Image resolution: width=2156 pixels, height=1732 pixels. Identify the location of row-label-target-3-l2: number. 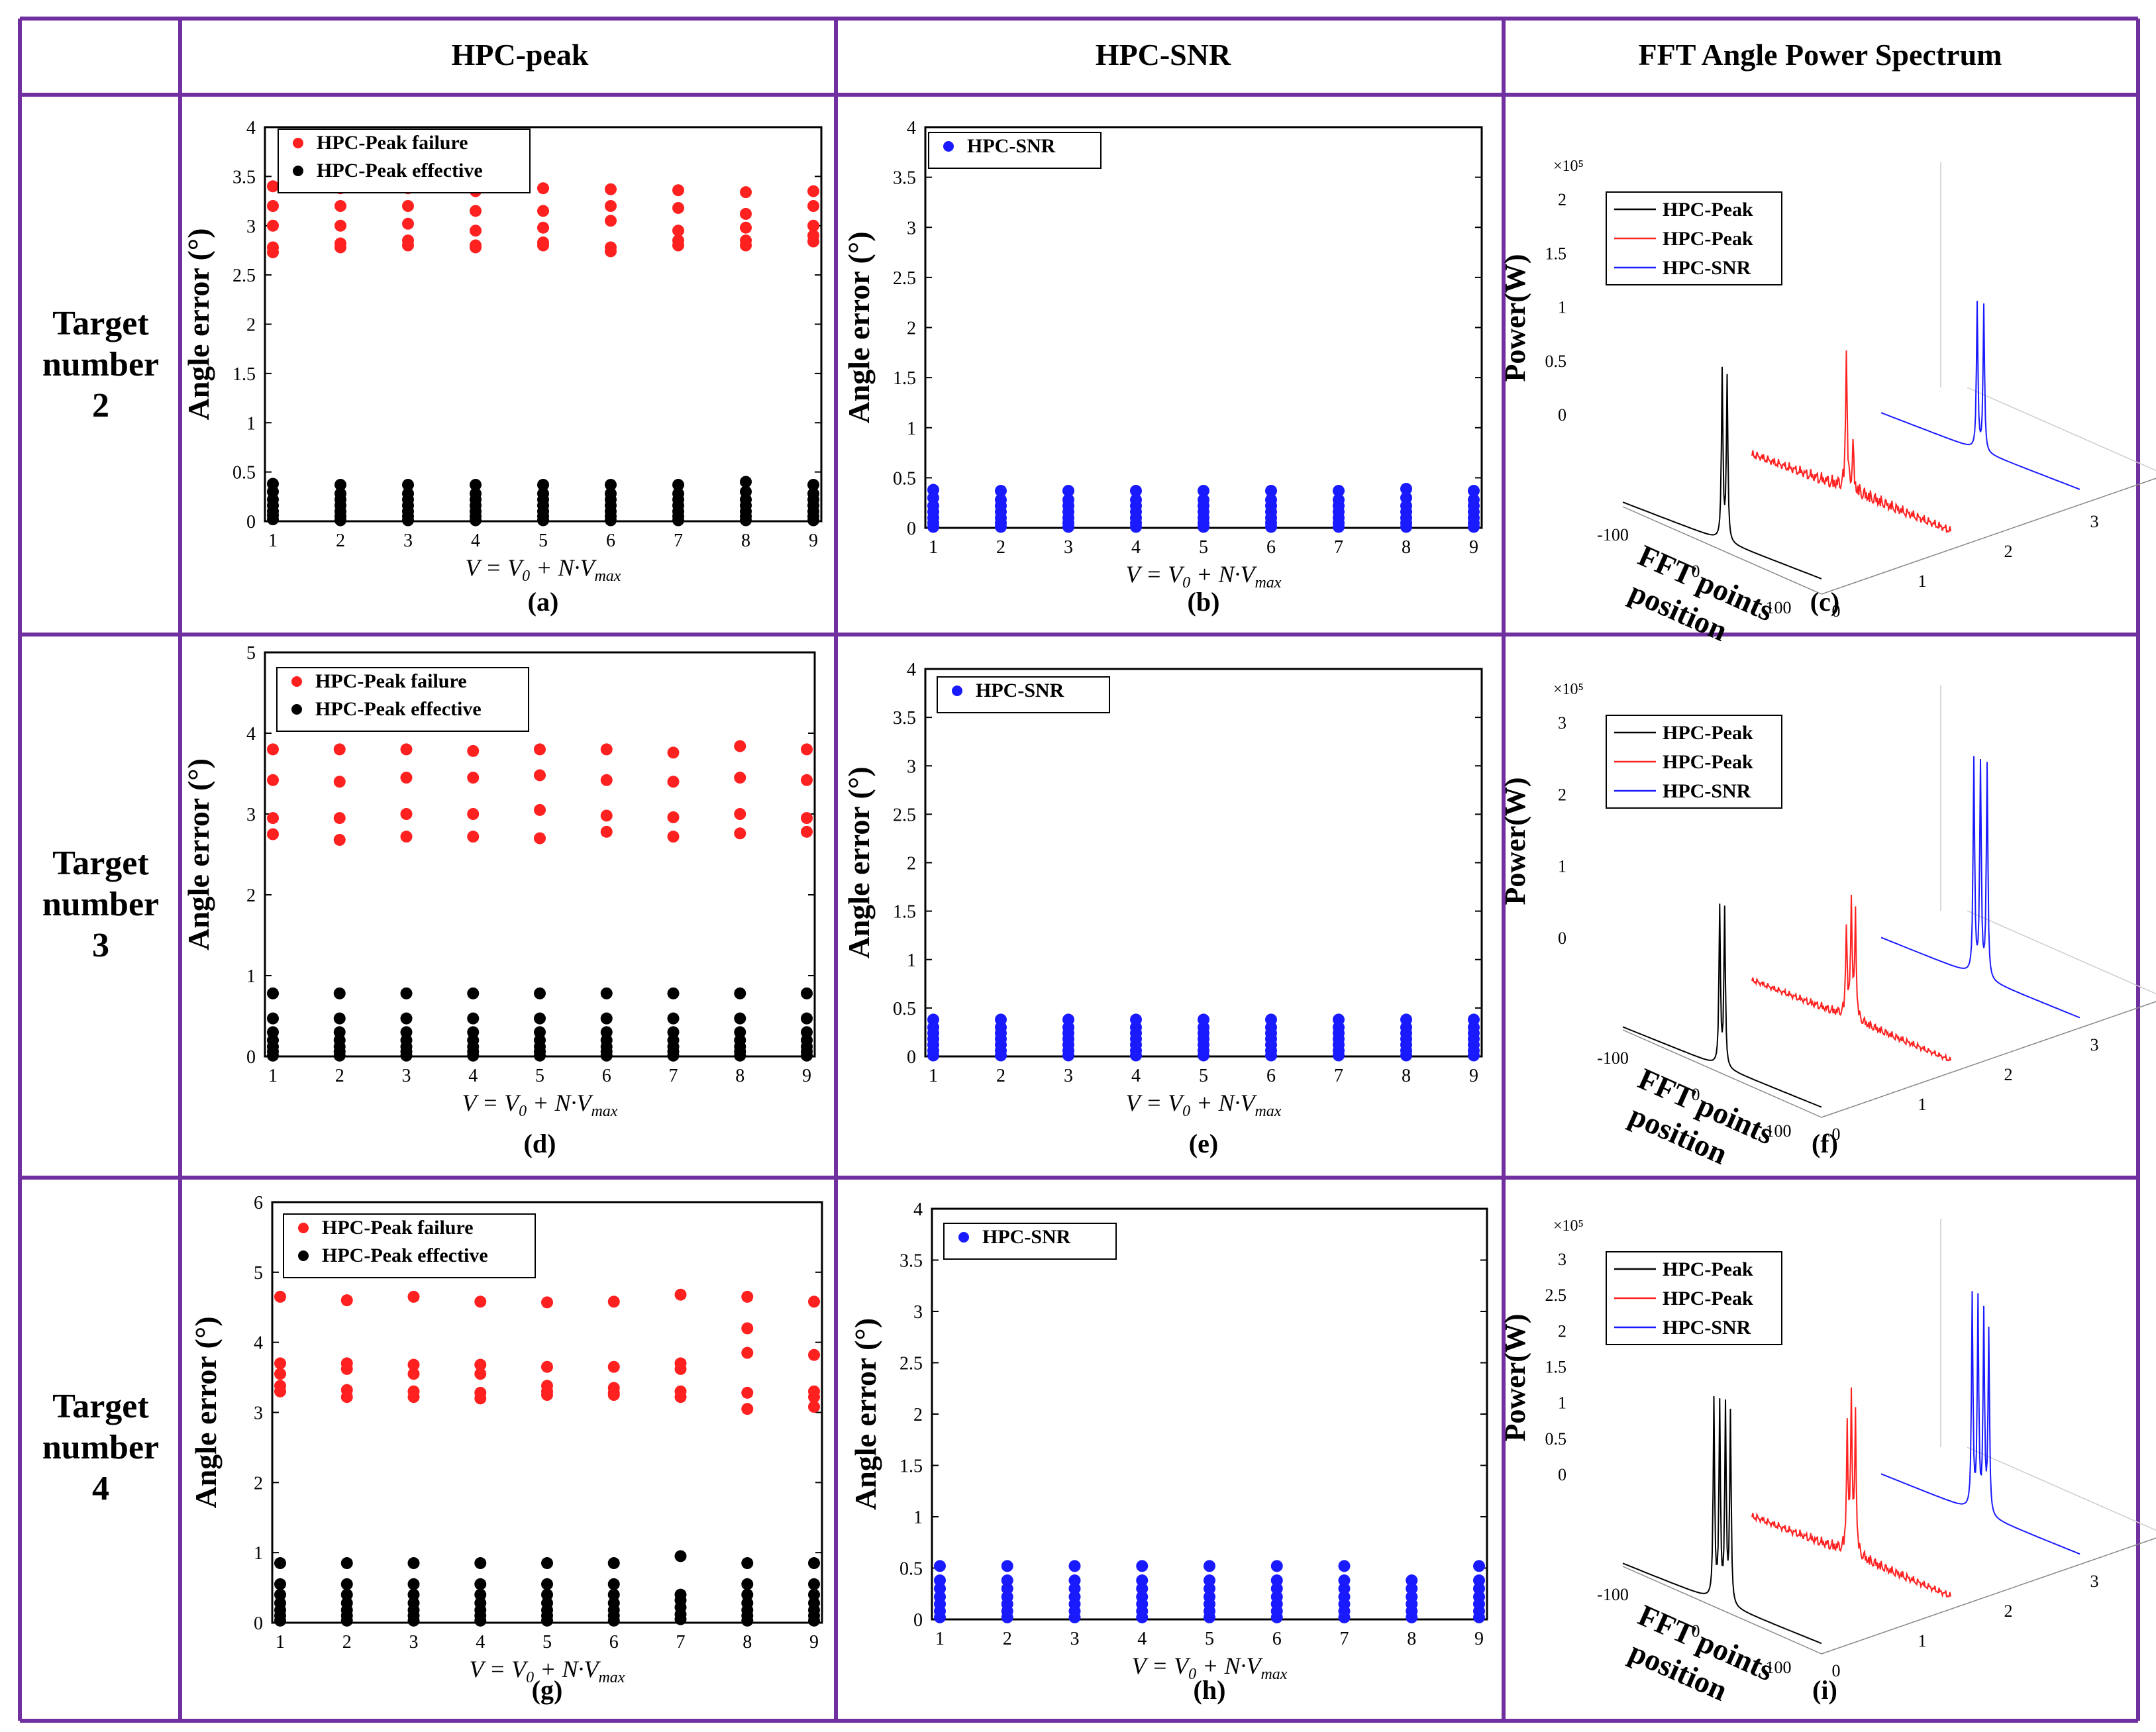
(101, 905).